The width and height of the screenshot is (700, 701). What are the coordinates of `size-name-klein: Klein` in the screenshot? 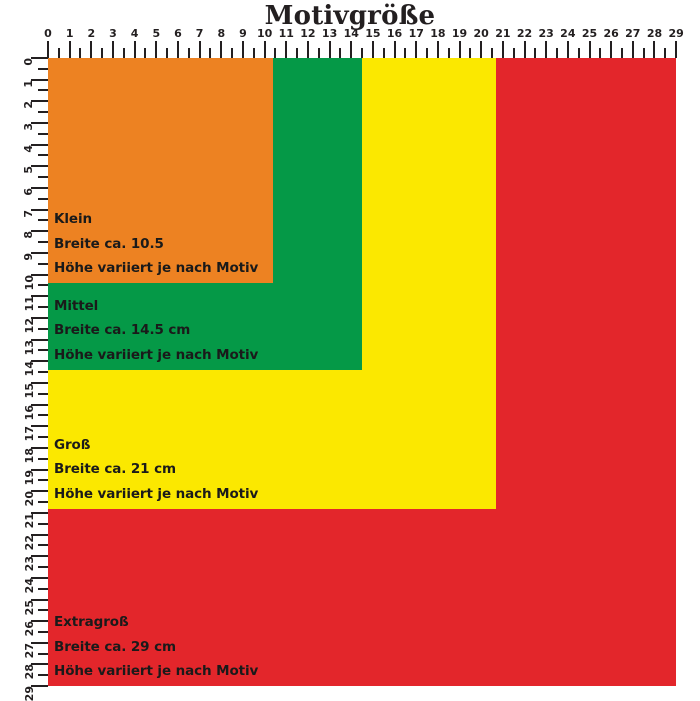 It's located at (73, 219).